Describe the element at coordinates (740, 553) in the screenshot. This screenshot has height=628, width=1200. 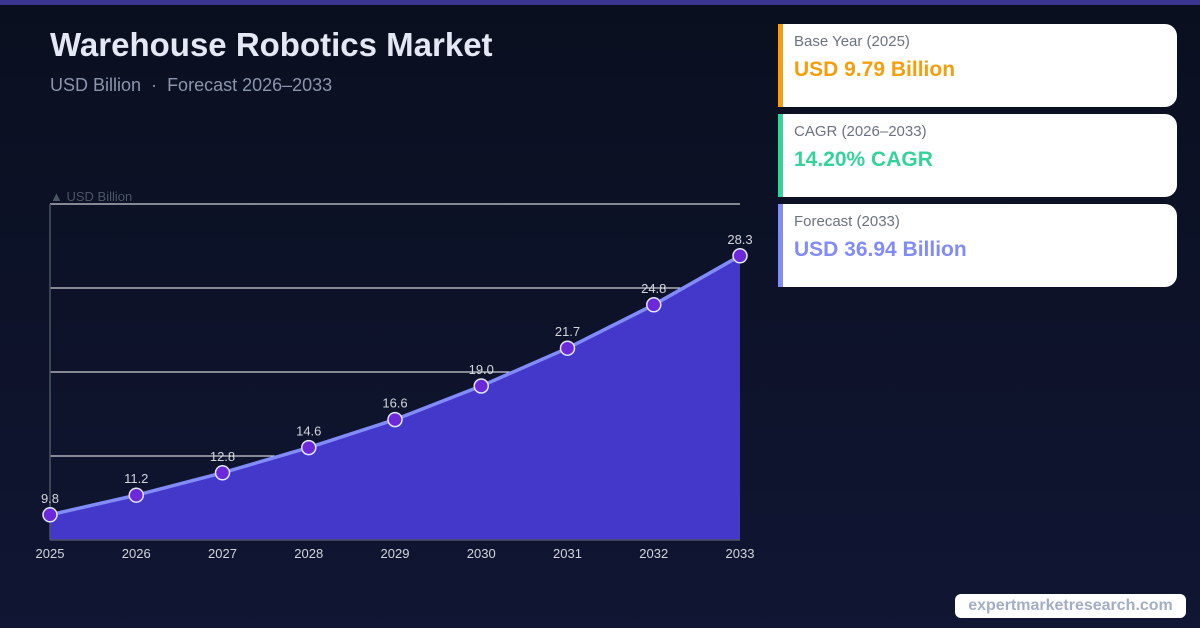
I see `x-tick-2033: 2033` at that location.